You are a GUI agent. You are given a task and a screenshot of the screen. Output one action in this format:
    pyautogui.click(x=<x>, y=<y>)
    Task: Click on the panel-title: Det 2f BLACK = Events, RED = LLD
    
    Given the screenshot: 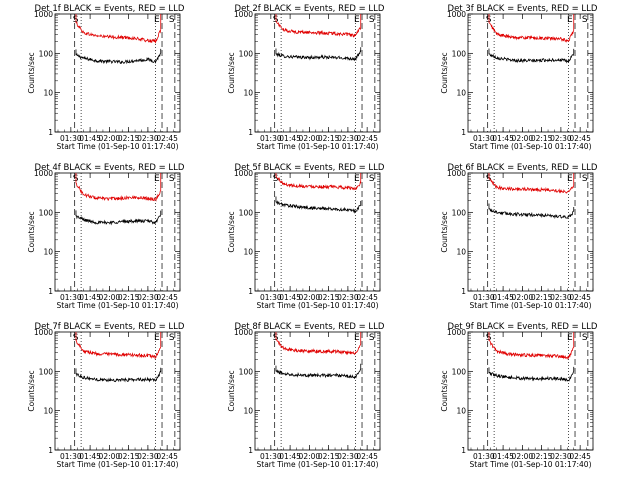 What is the action you would take?
    pyautogui.click(x=310, y=9)
    